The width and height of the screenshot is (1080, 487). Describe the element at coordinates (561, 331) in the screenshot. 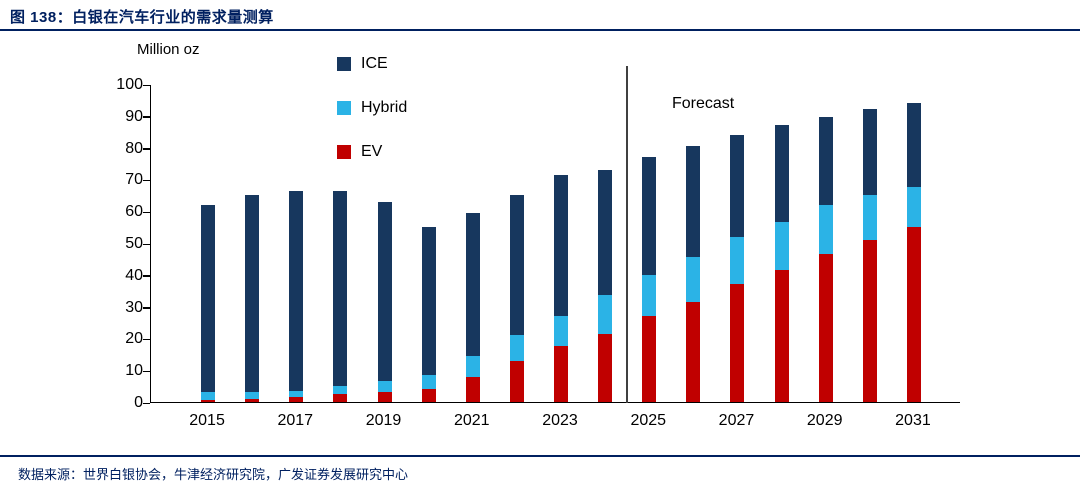

I see `bar-segment-hybrid-2023` at that location.